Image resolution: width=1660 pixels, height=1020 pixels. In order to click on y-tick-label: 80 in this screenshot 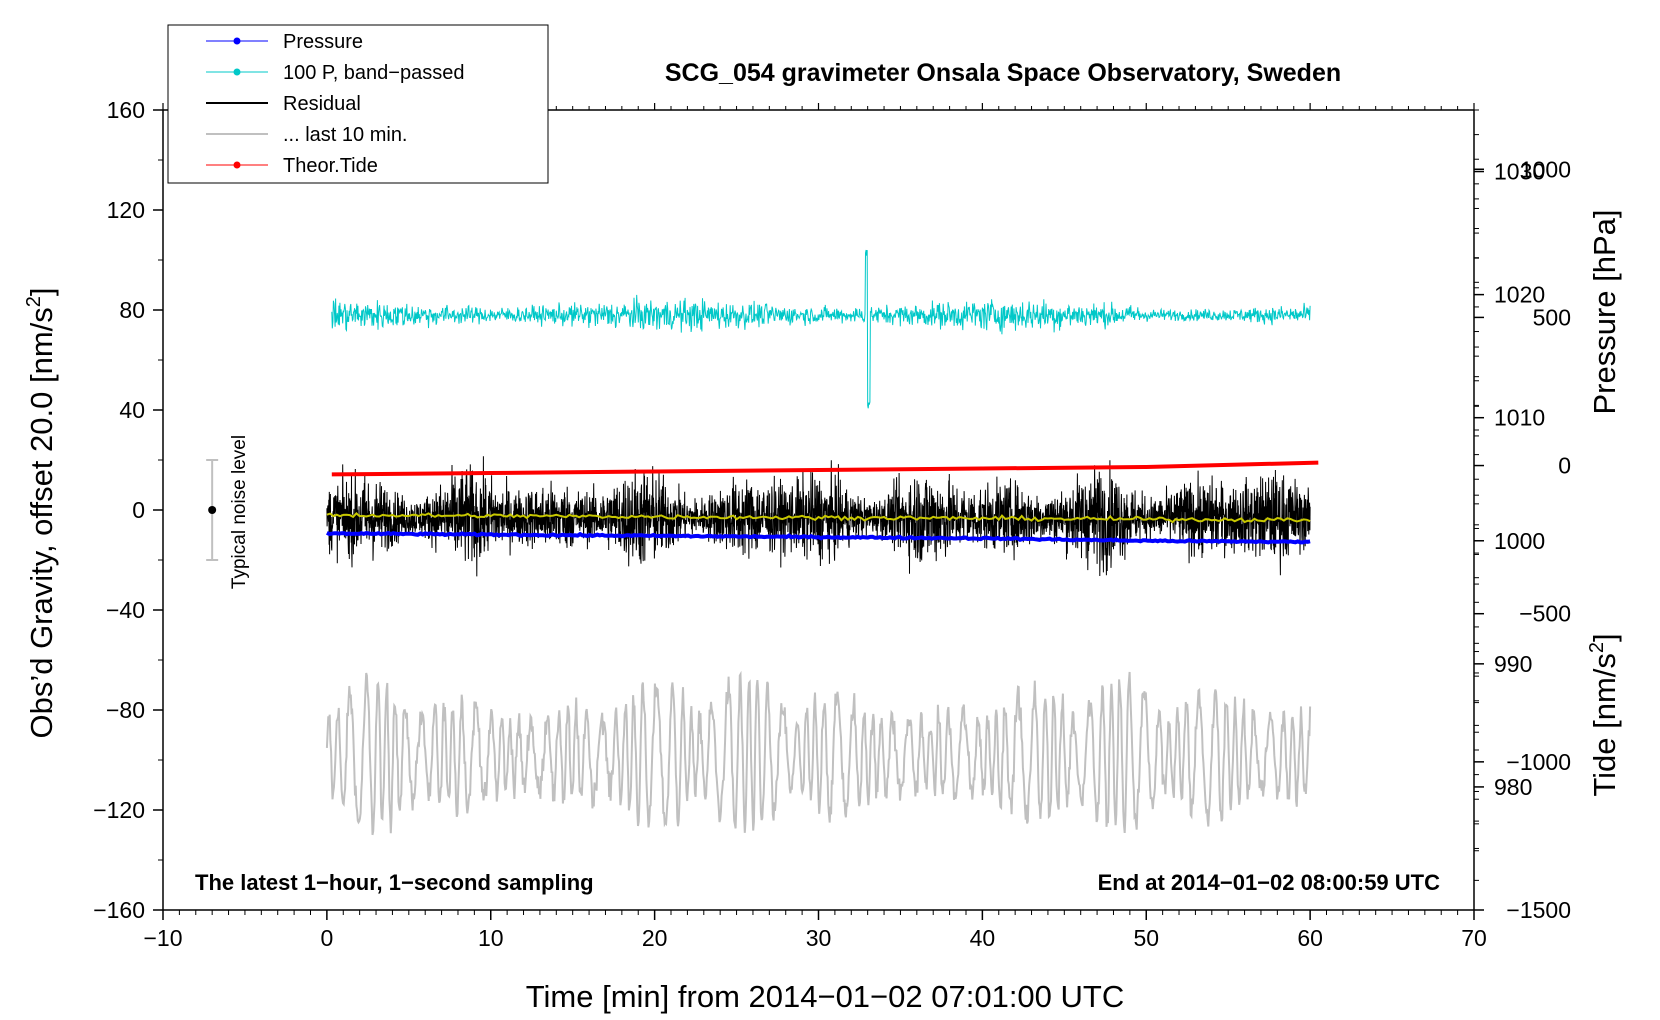, I will do `click(132, 310)`.